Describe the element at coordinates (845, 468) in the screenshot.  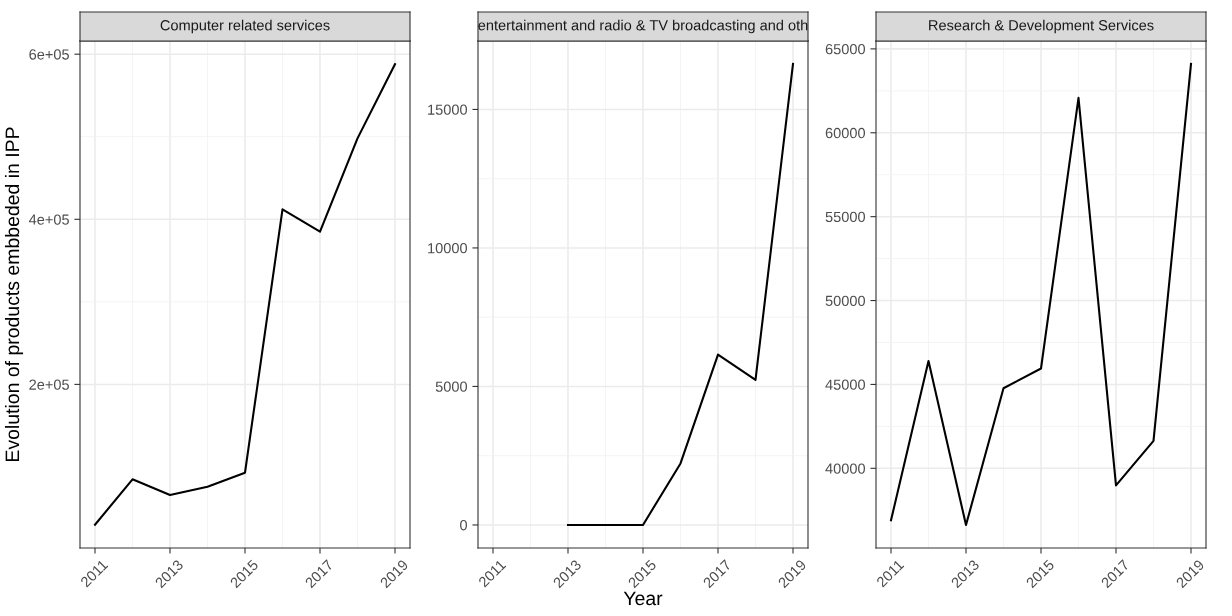
I see `y-tick-label: 40000` at that location.